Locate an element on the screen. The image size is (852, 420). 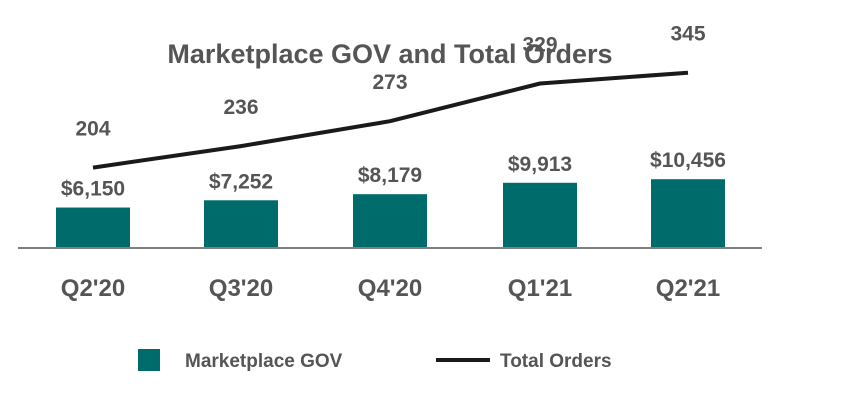
line-value-label: 345 is located at coordinates (687, 34).